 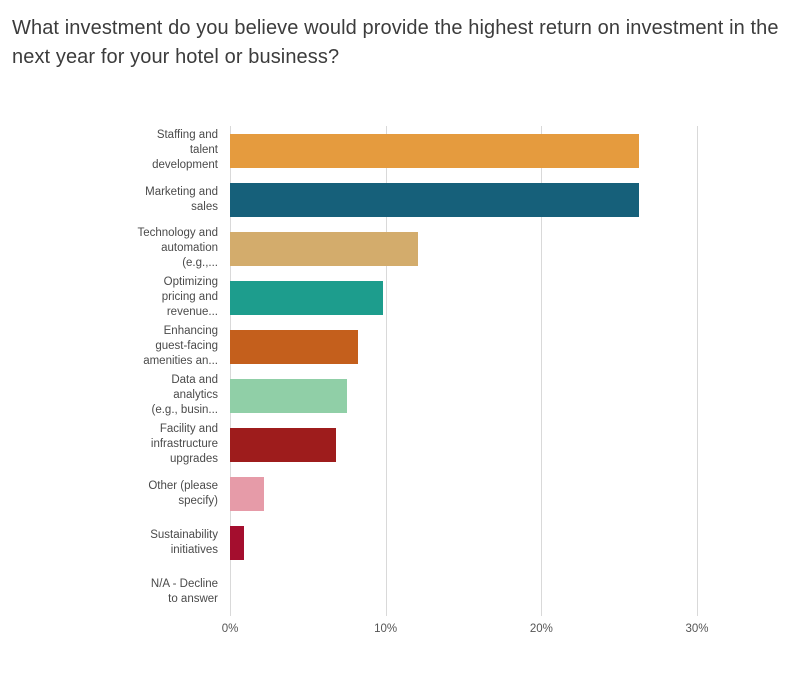 I want to click on chart-row: Other (please specify), so click(x=404, y=493).